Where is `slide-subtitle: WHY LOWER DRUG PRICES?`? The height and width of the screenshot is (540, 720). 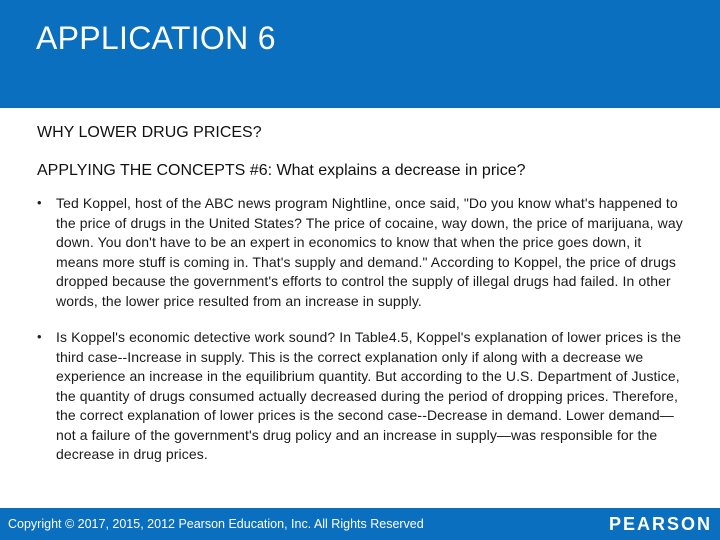 slide-subtitle: WHY LOWER DRUG PRICES? is located at coordinates (149, 132).